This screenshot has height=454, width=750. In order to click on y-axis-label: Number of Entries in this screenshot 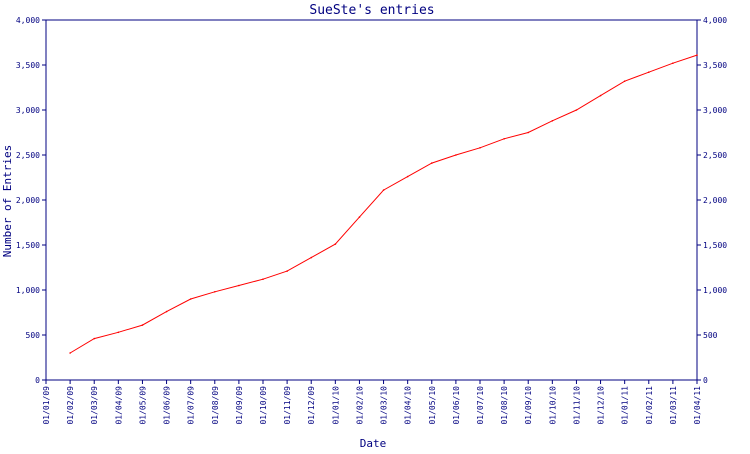, I will do `click(7, 201)`.